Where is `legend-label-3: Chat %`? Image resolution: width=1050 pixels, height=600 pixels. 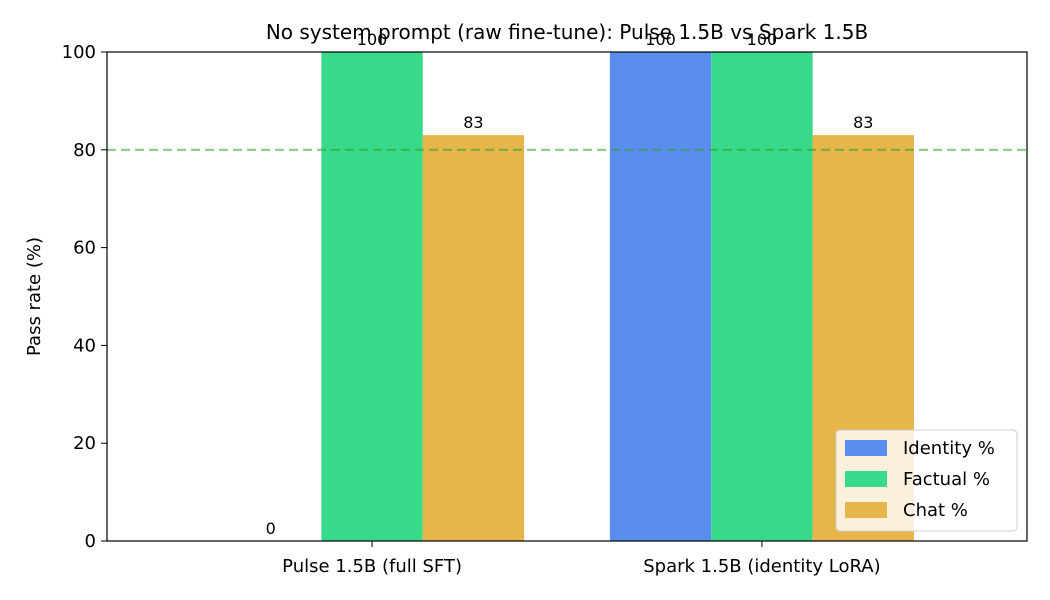 legend-label-3: Chat % is located at coordinates (935, 510).